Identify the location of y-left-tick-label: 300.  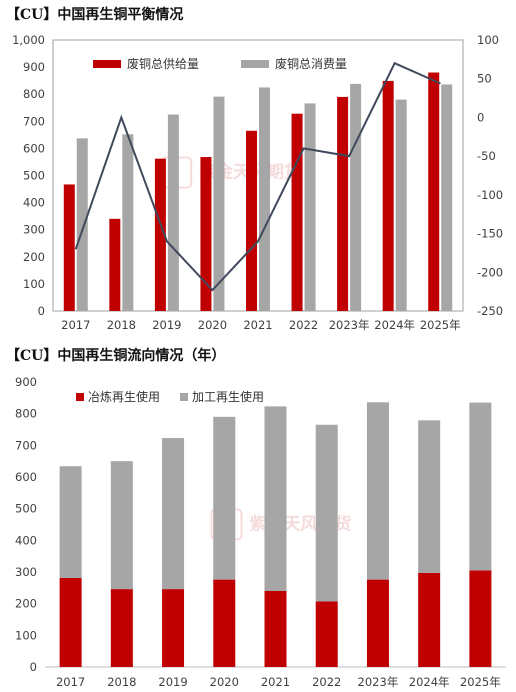
(34, 230).